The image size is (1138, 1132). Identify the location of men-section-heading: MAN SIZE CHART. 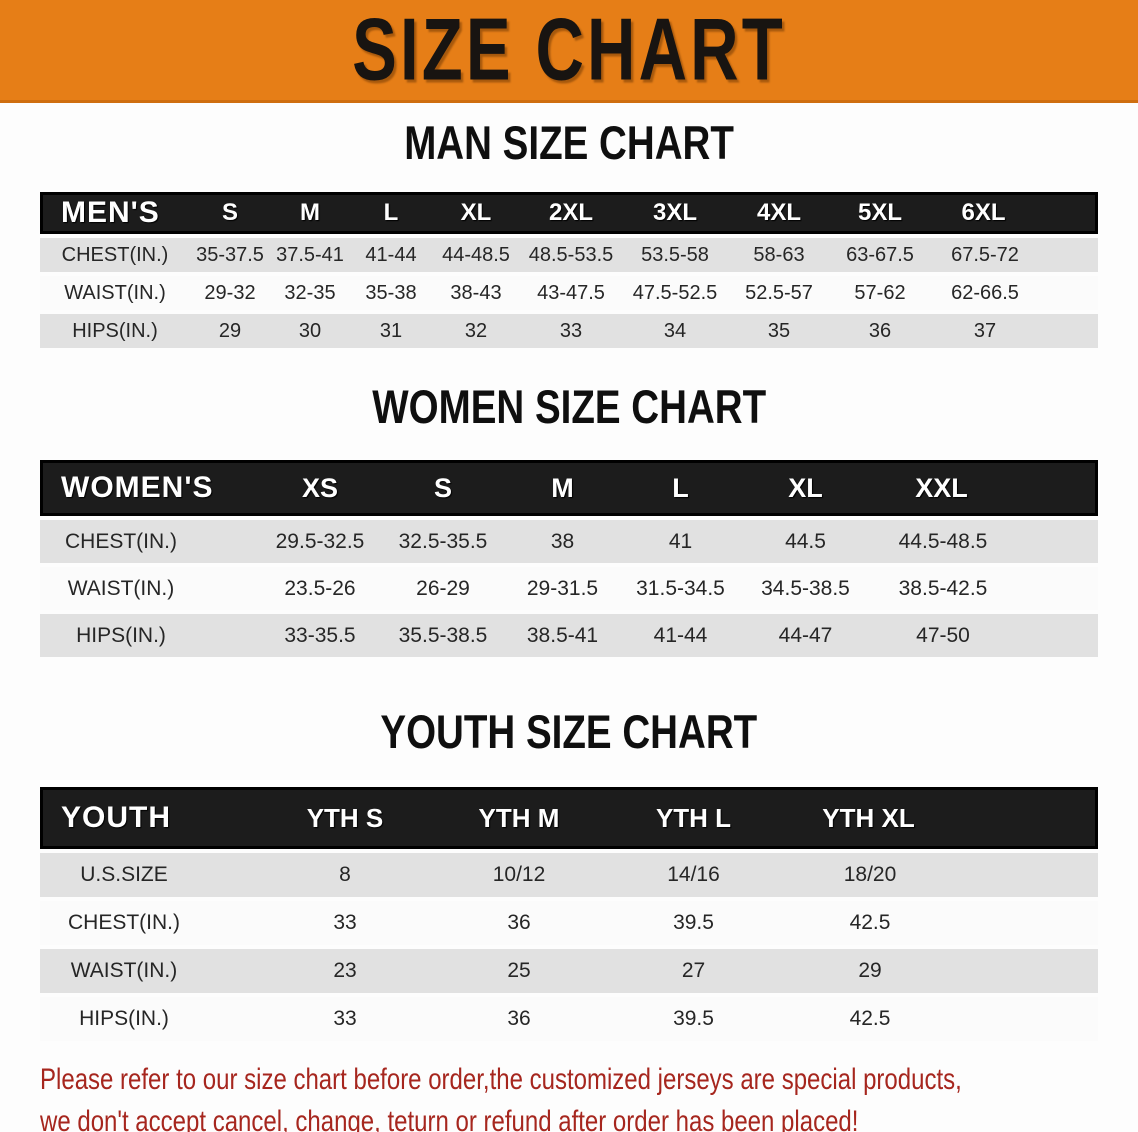
(569, 149).